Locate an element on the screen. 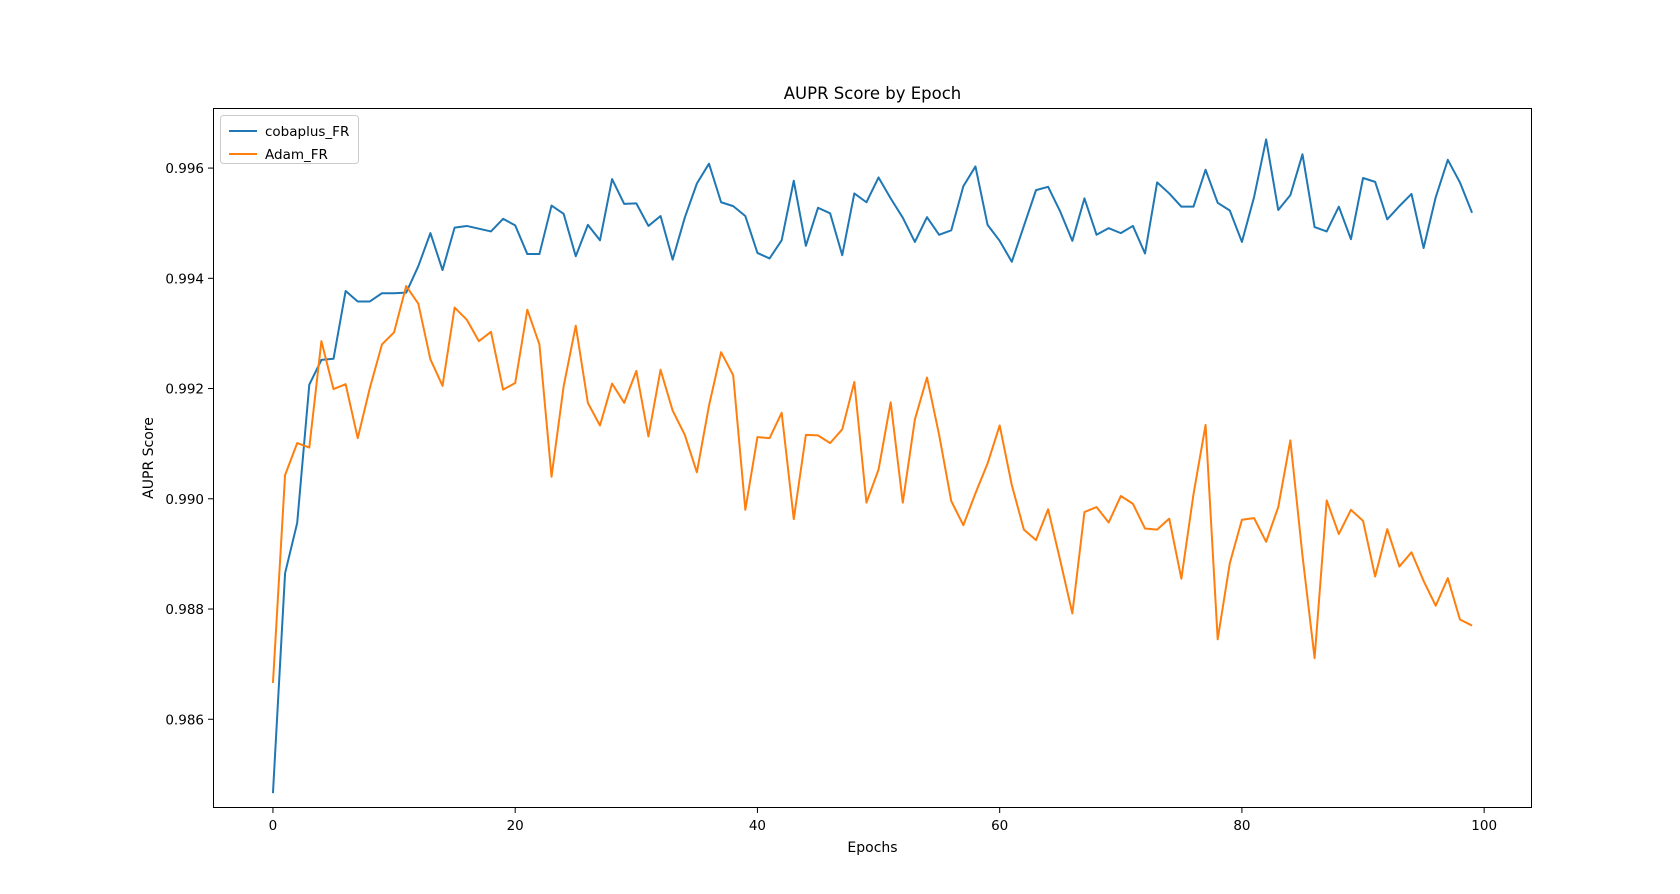 The width and height of the screenshot is (1680, 894). x-tick-label: 0 is located at coordinates (273, 826).